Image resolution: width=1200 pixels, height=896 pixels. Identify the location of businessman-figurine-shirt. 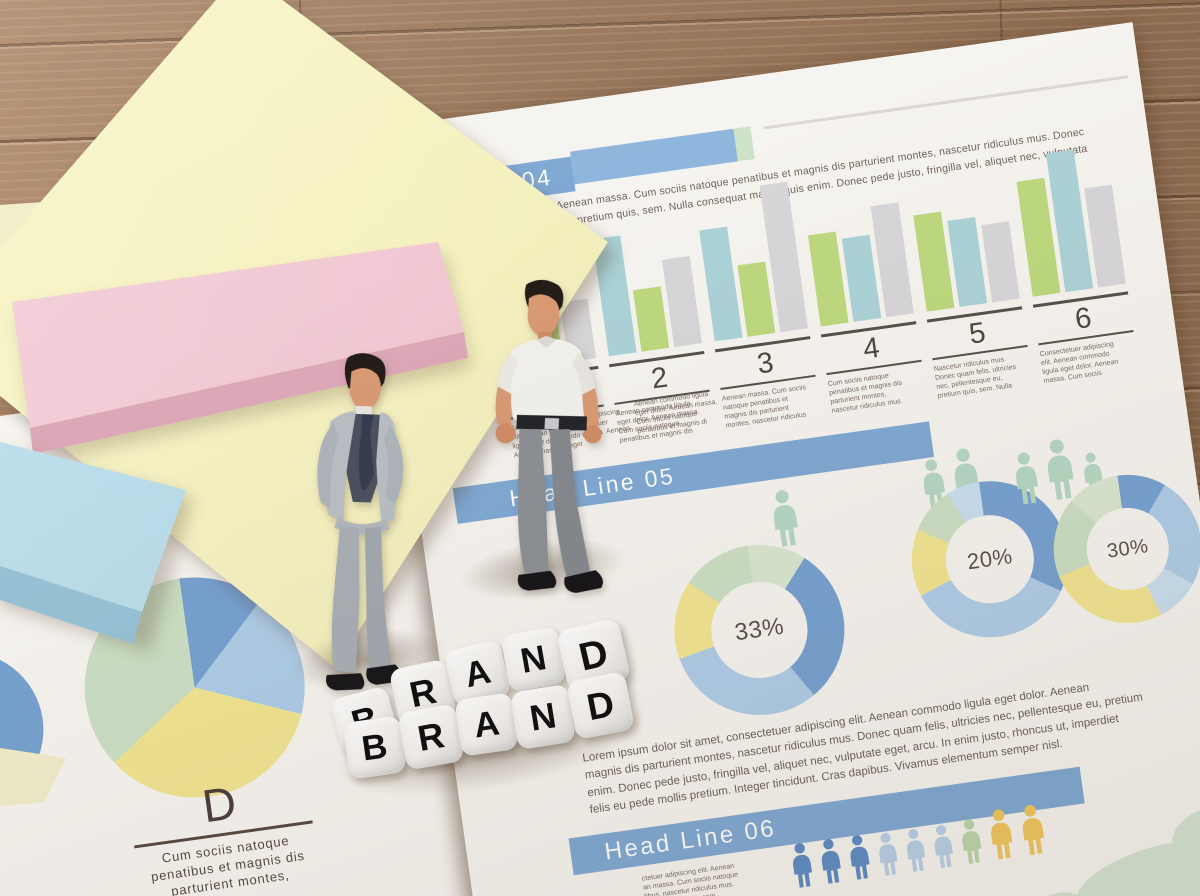
(549, 436).